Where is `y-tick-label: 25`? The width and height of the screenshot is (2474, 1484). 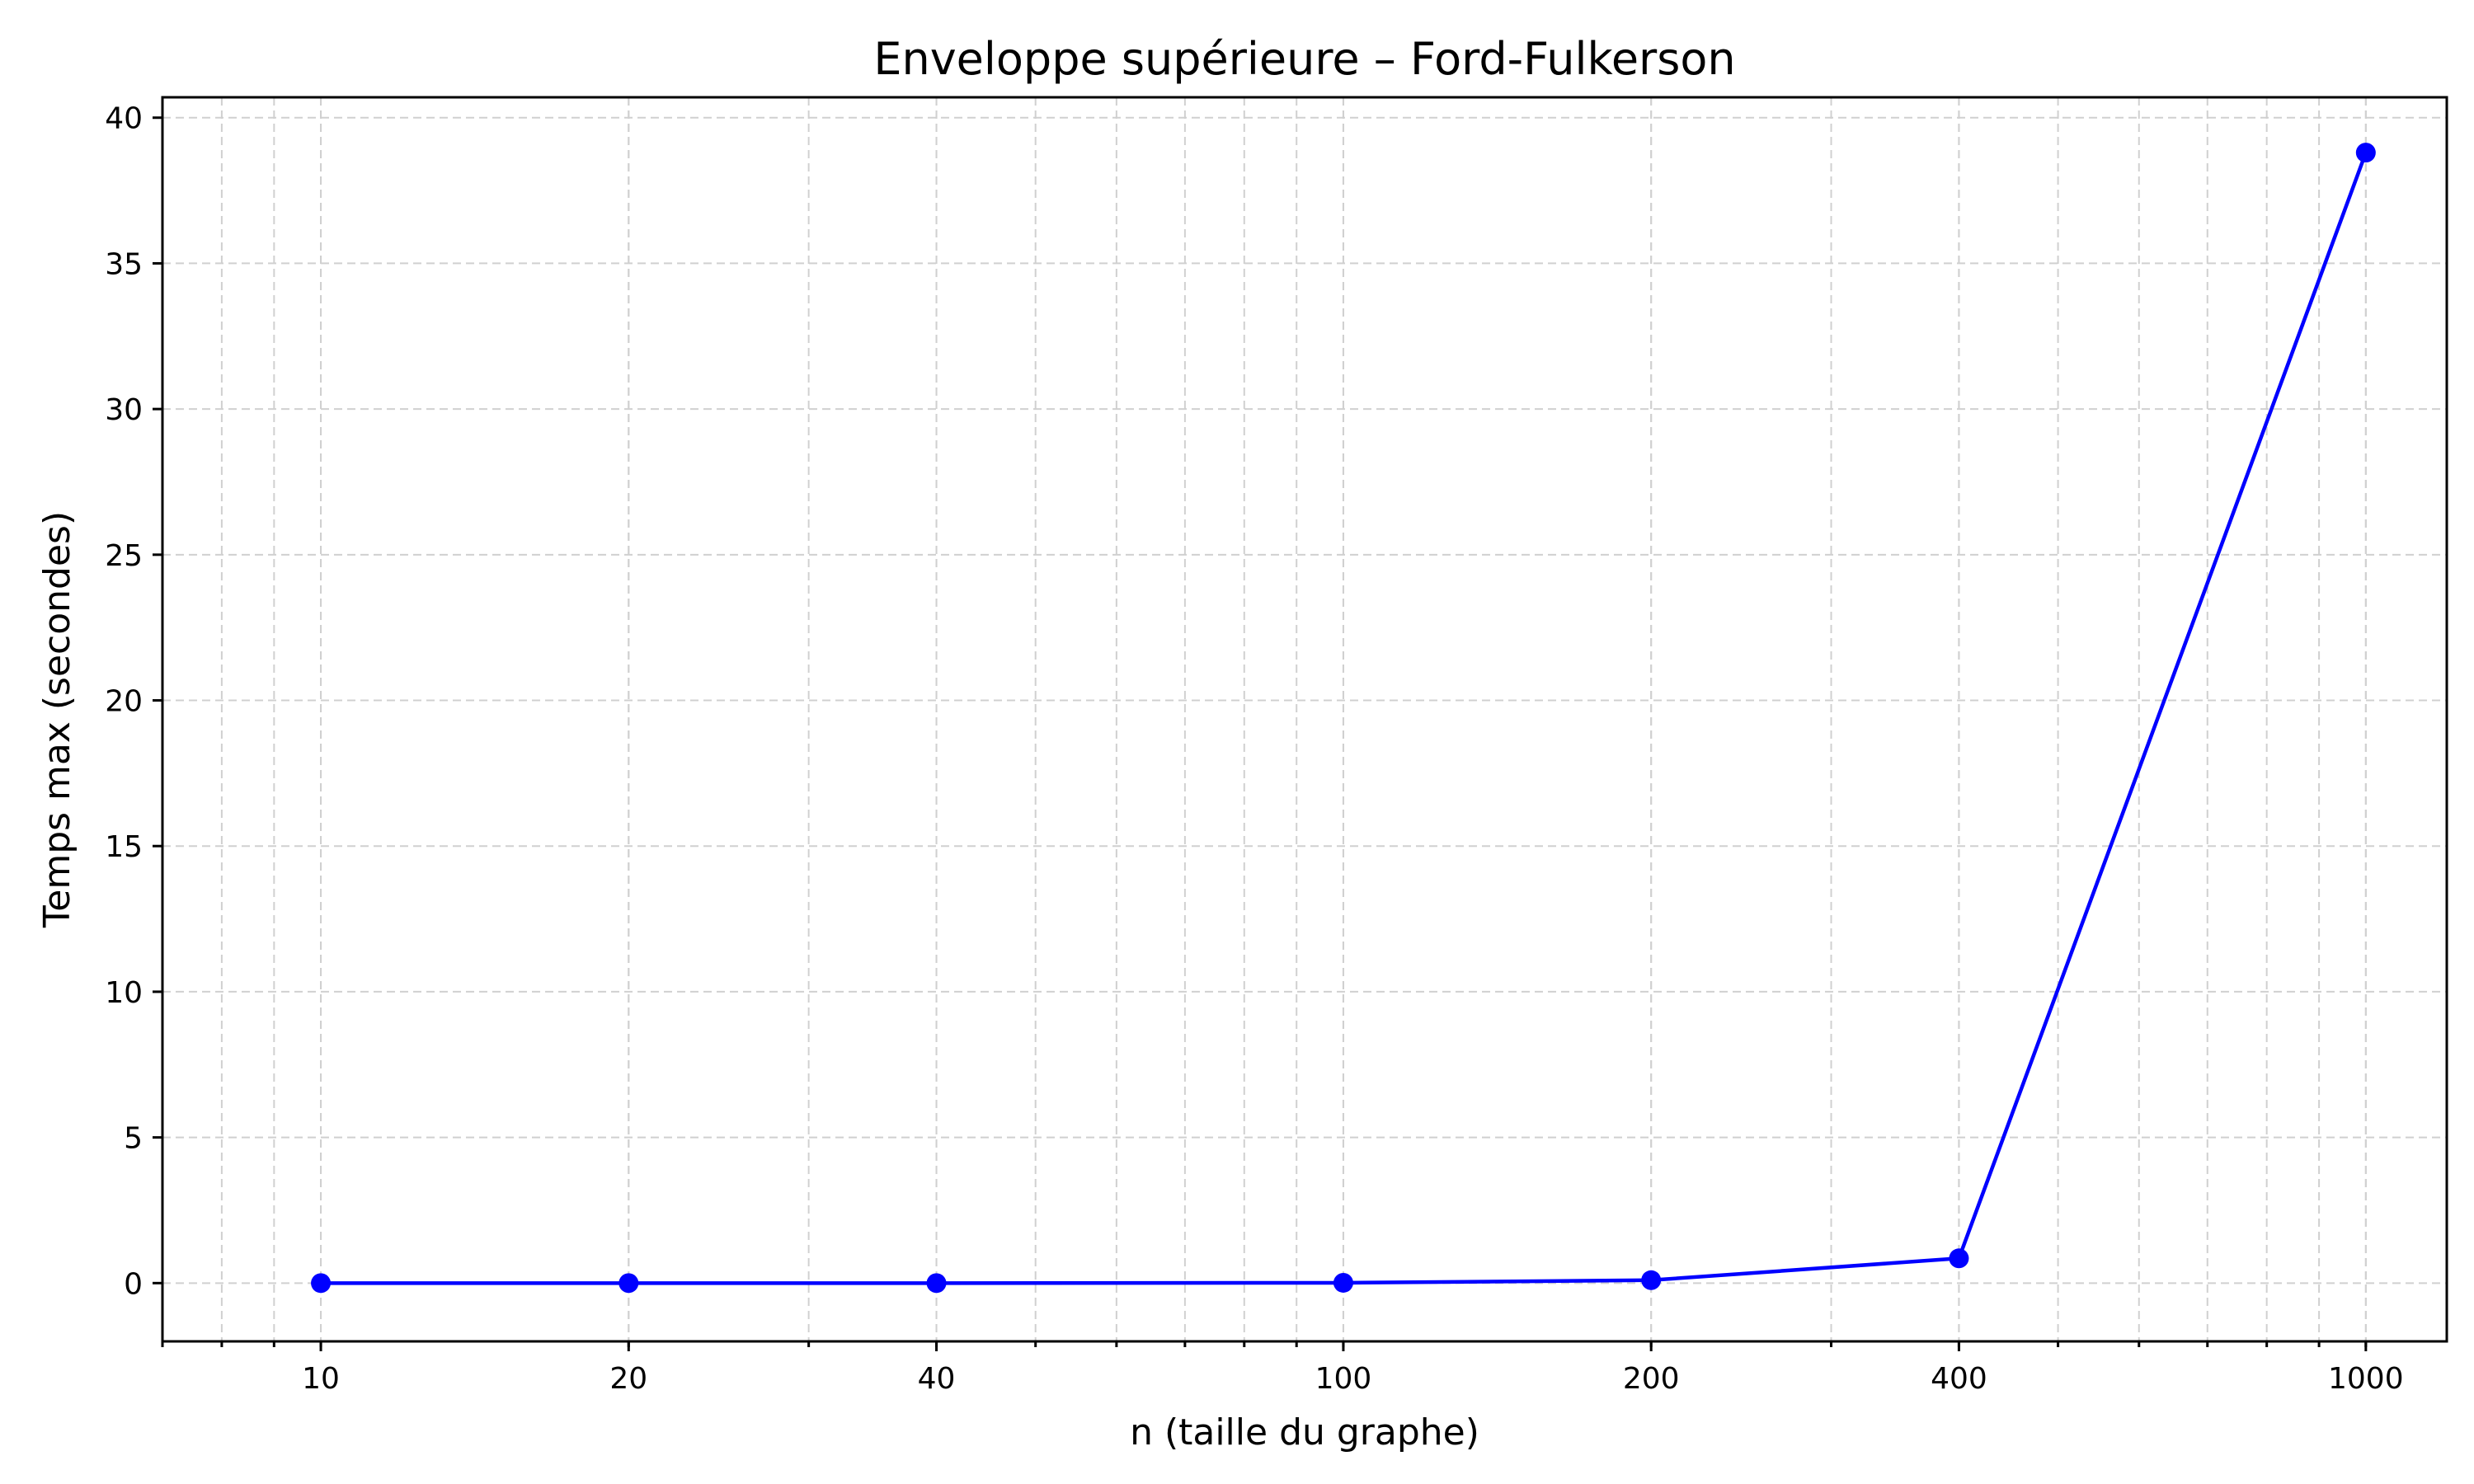
y-tick-label: 25 is located at coordinates (124, 556).